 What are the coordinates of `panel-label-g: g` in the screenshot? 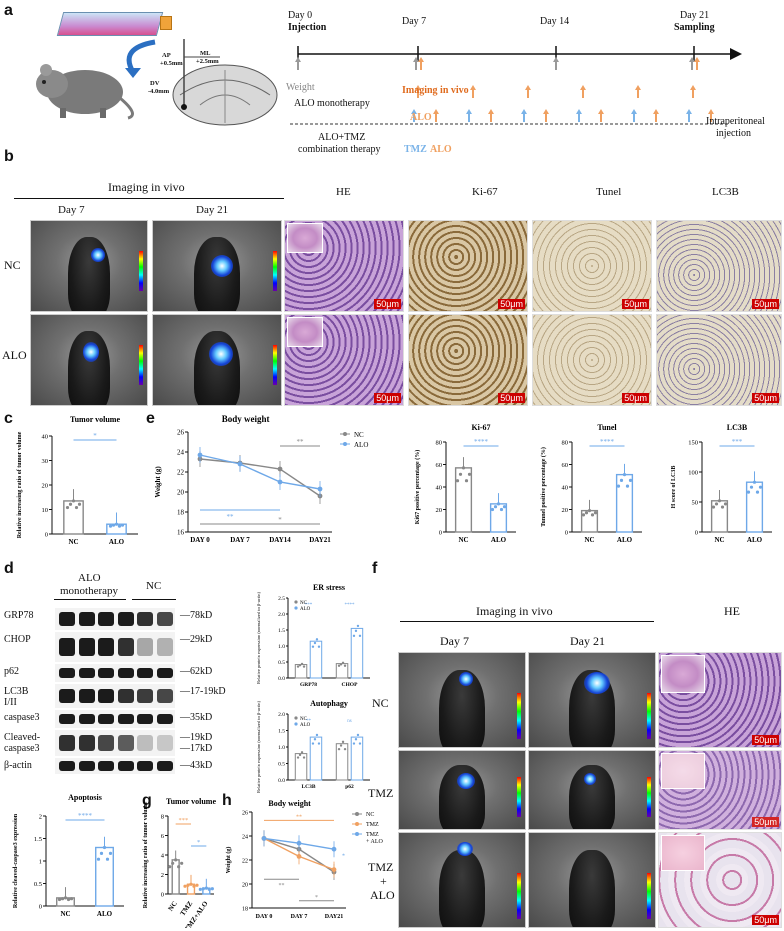 It's located at (147, 800).